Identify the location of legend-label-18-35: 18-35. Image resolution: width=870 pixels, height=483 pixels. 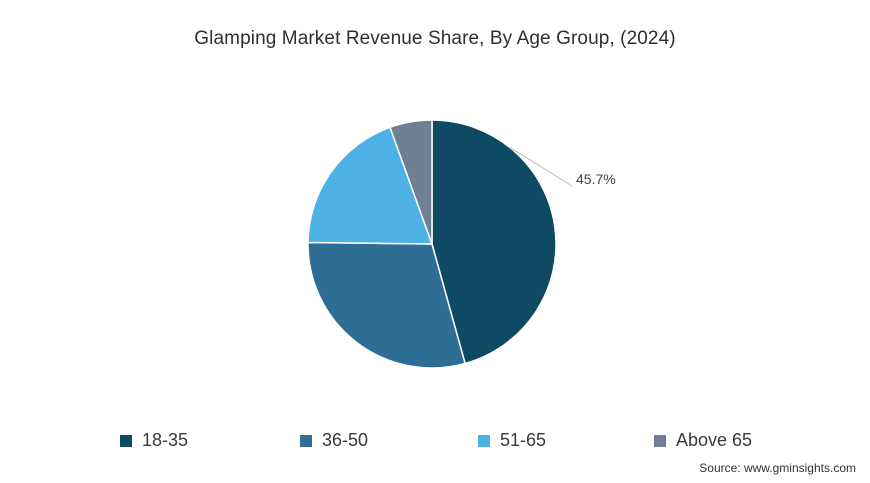
(165, 440).